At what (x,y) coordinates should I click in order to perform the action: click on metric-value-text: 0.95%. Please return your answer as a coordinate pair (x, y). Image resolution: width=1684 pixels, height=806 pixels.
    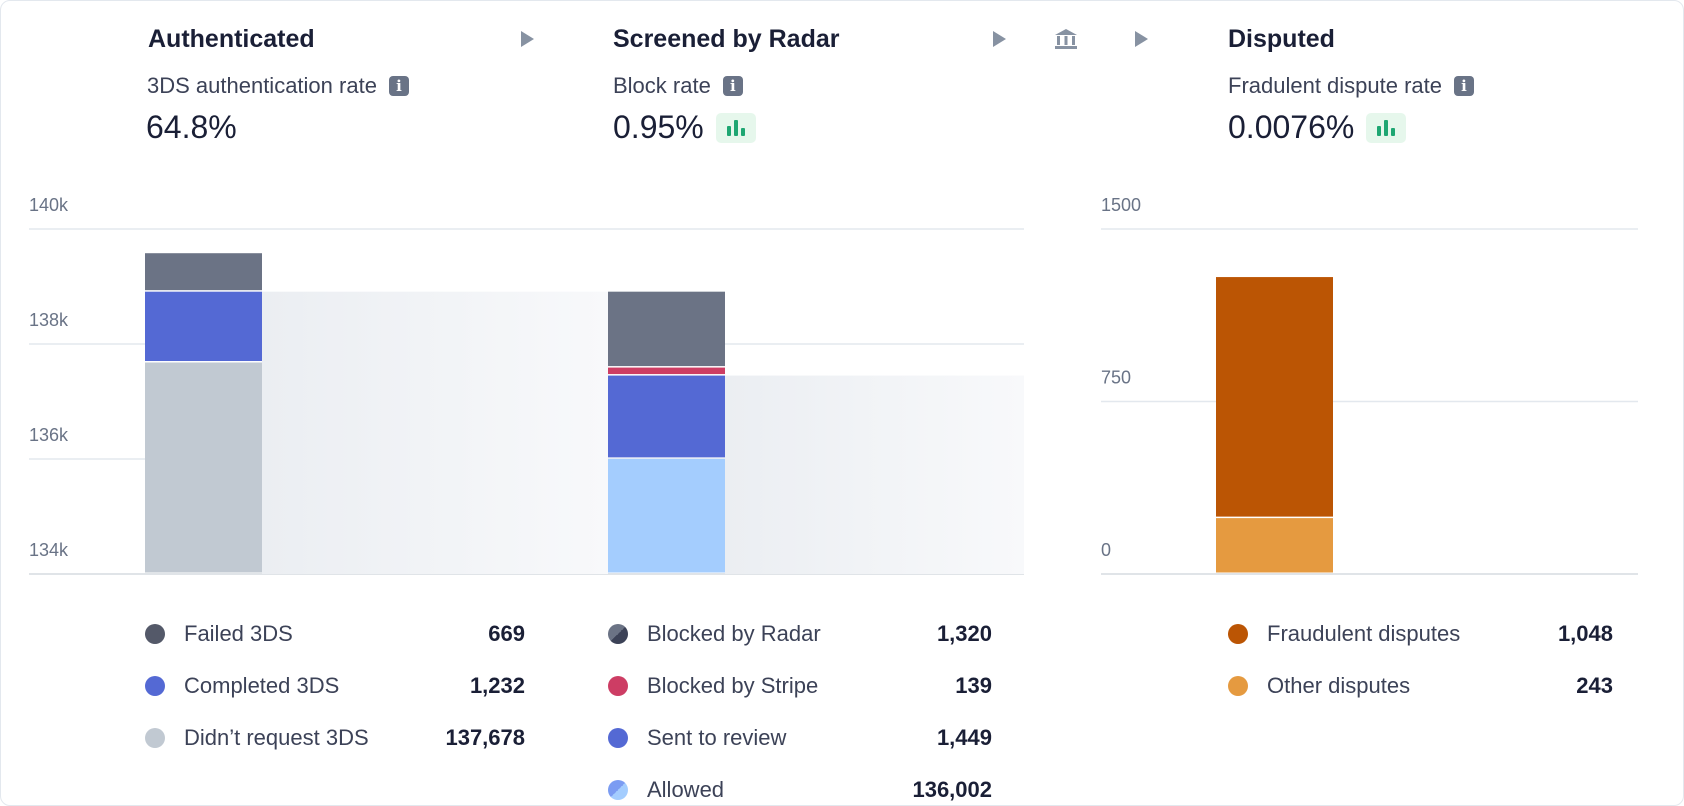
    Looking at the image, I should click on (658, 127).